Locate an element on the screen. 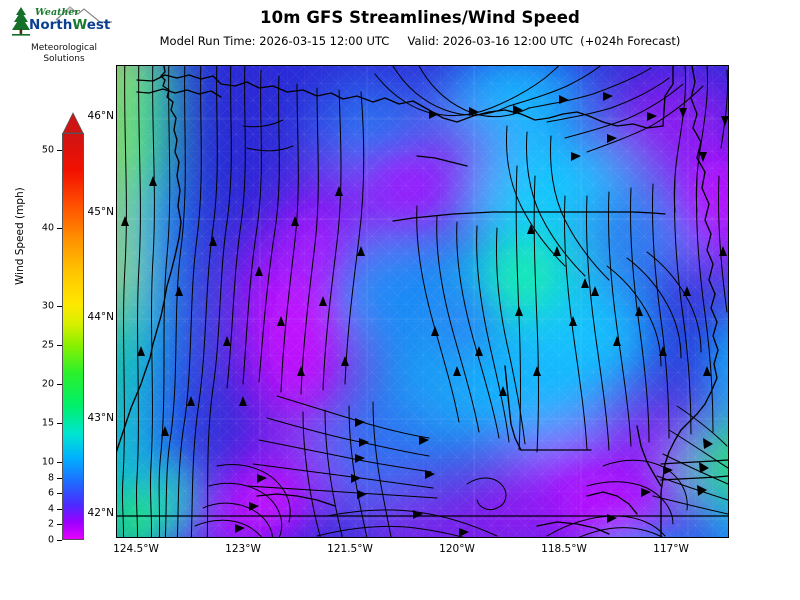  pine-tree-icon is located at coordinates (21, 21).